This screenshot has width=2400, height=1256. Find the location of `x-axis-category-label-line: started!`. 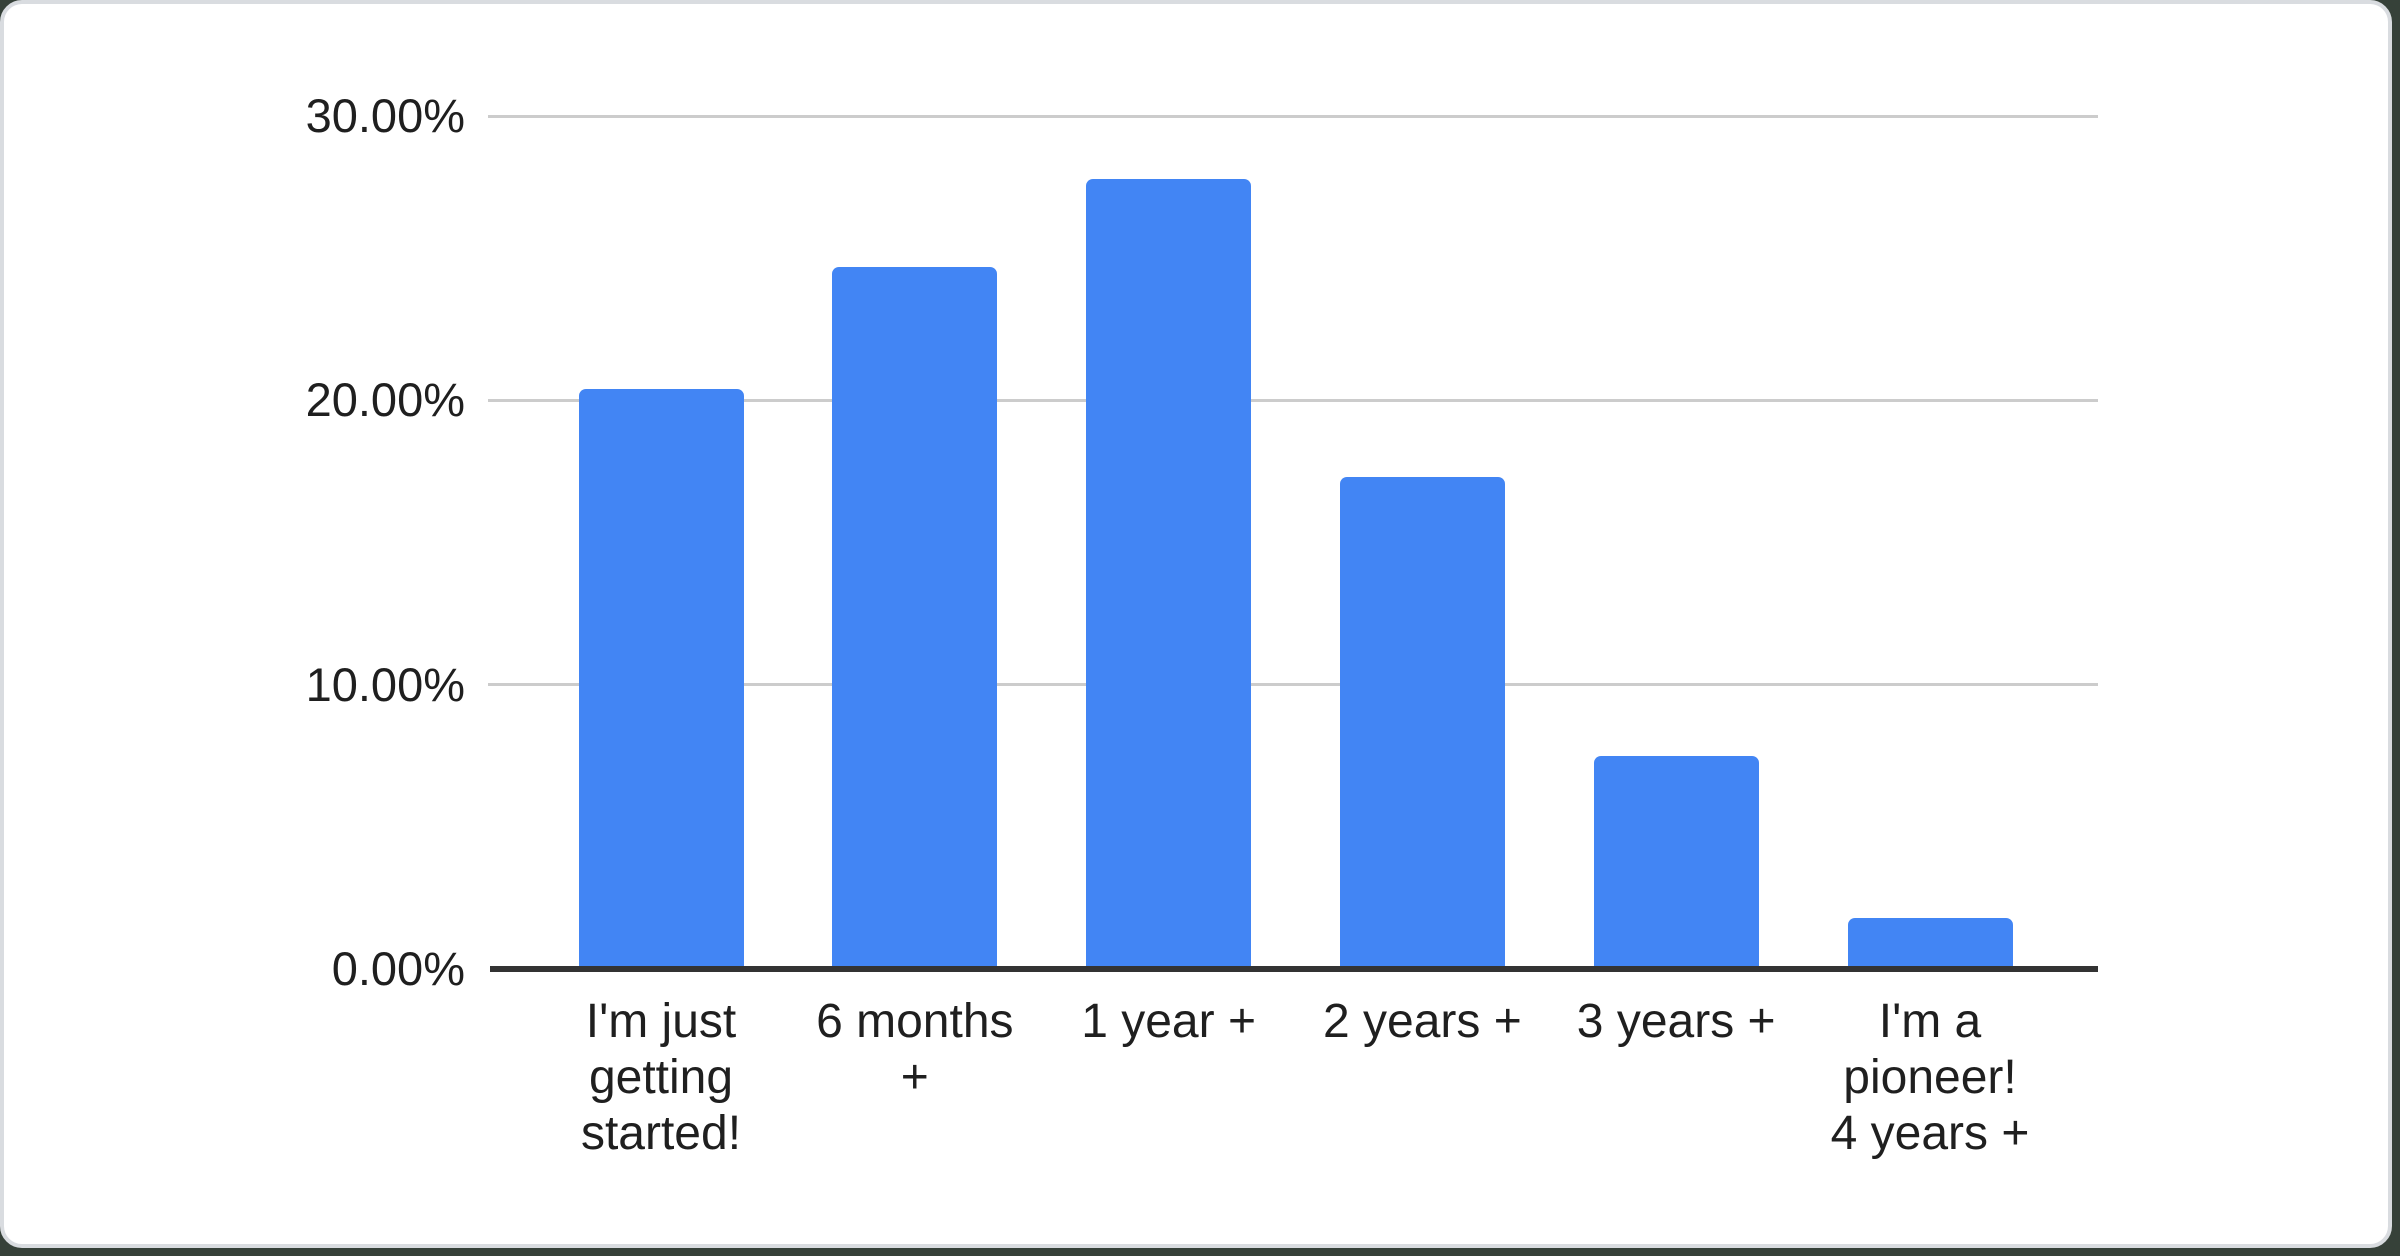

x-axis-category-label-line: started! is located at coordinates (661, 1133).